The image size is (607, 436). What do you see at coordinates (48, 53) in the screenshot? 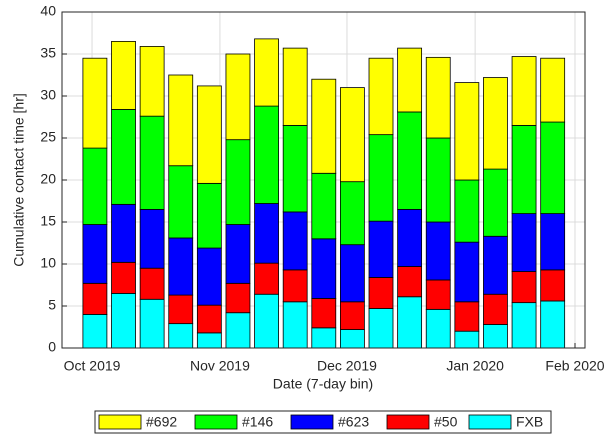
I see `y-tick-label: 35` at bounding box center [48, 53].